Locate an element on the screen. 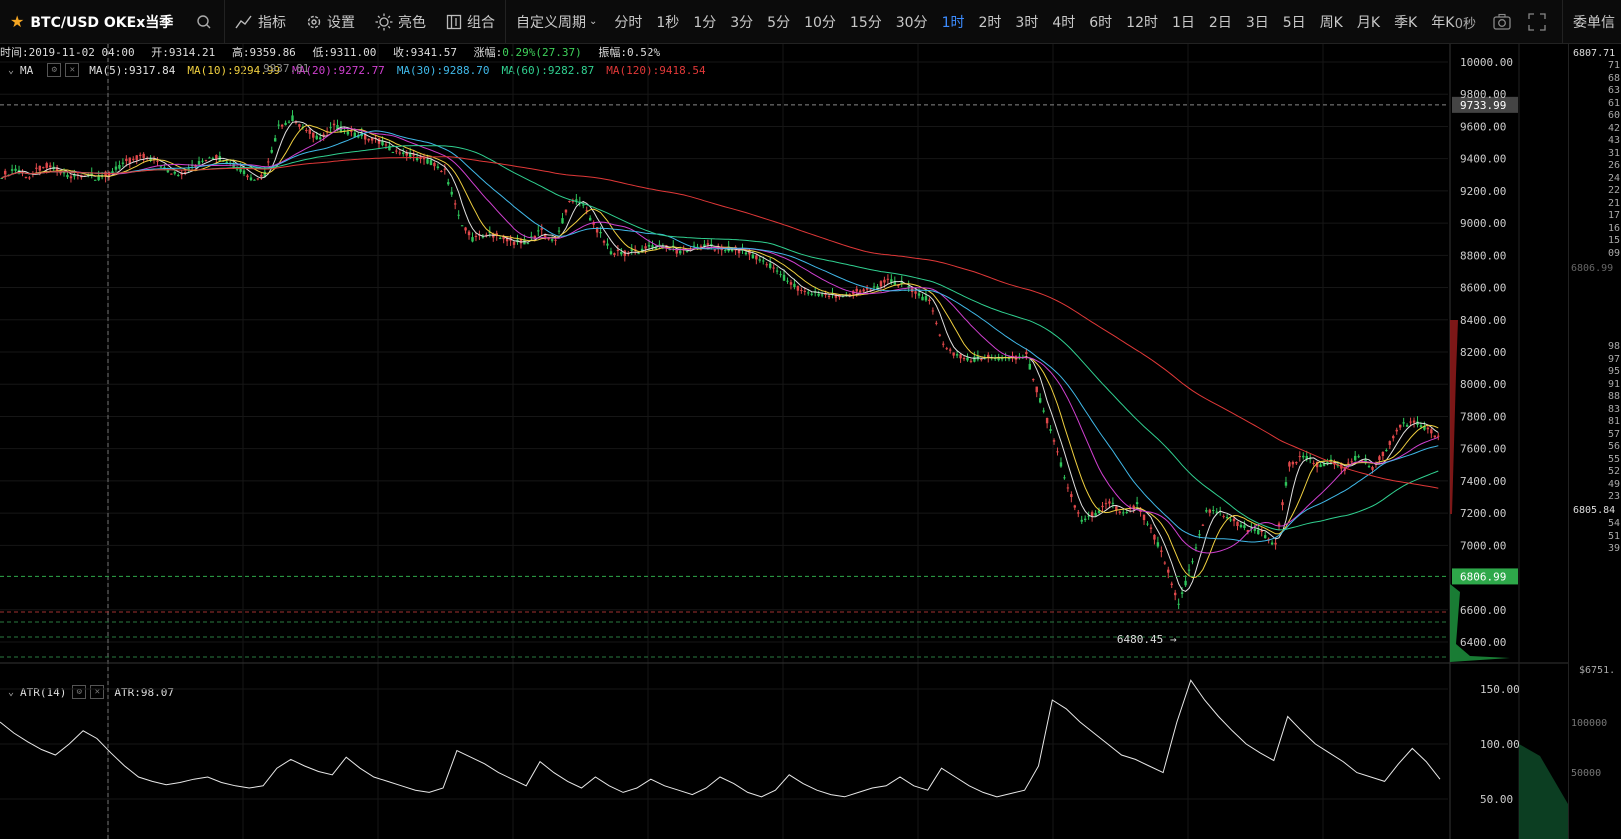 Image resolution: width=1621 pixels, height=839 pixels. period-tab: 分时 is located at coordinates (628, 22).